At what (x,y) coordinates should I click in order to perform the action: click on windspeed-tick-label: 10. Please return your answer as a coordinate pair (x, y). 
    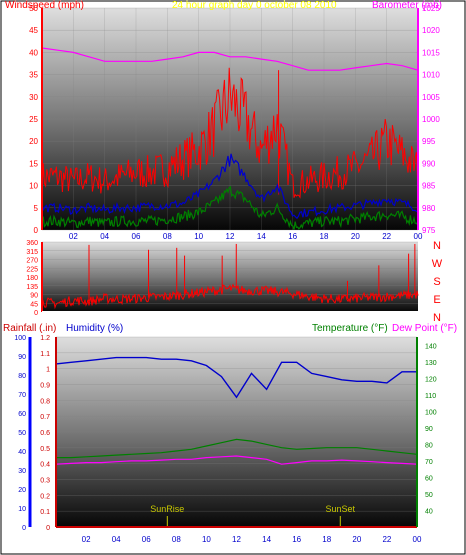
    Looking at the image, I should click on (33, 186).